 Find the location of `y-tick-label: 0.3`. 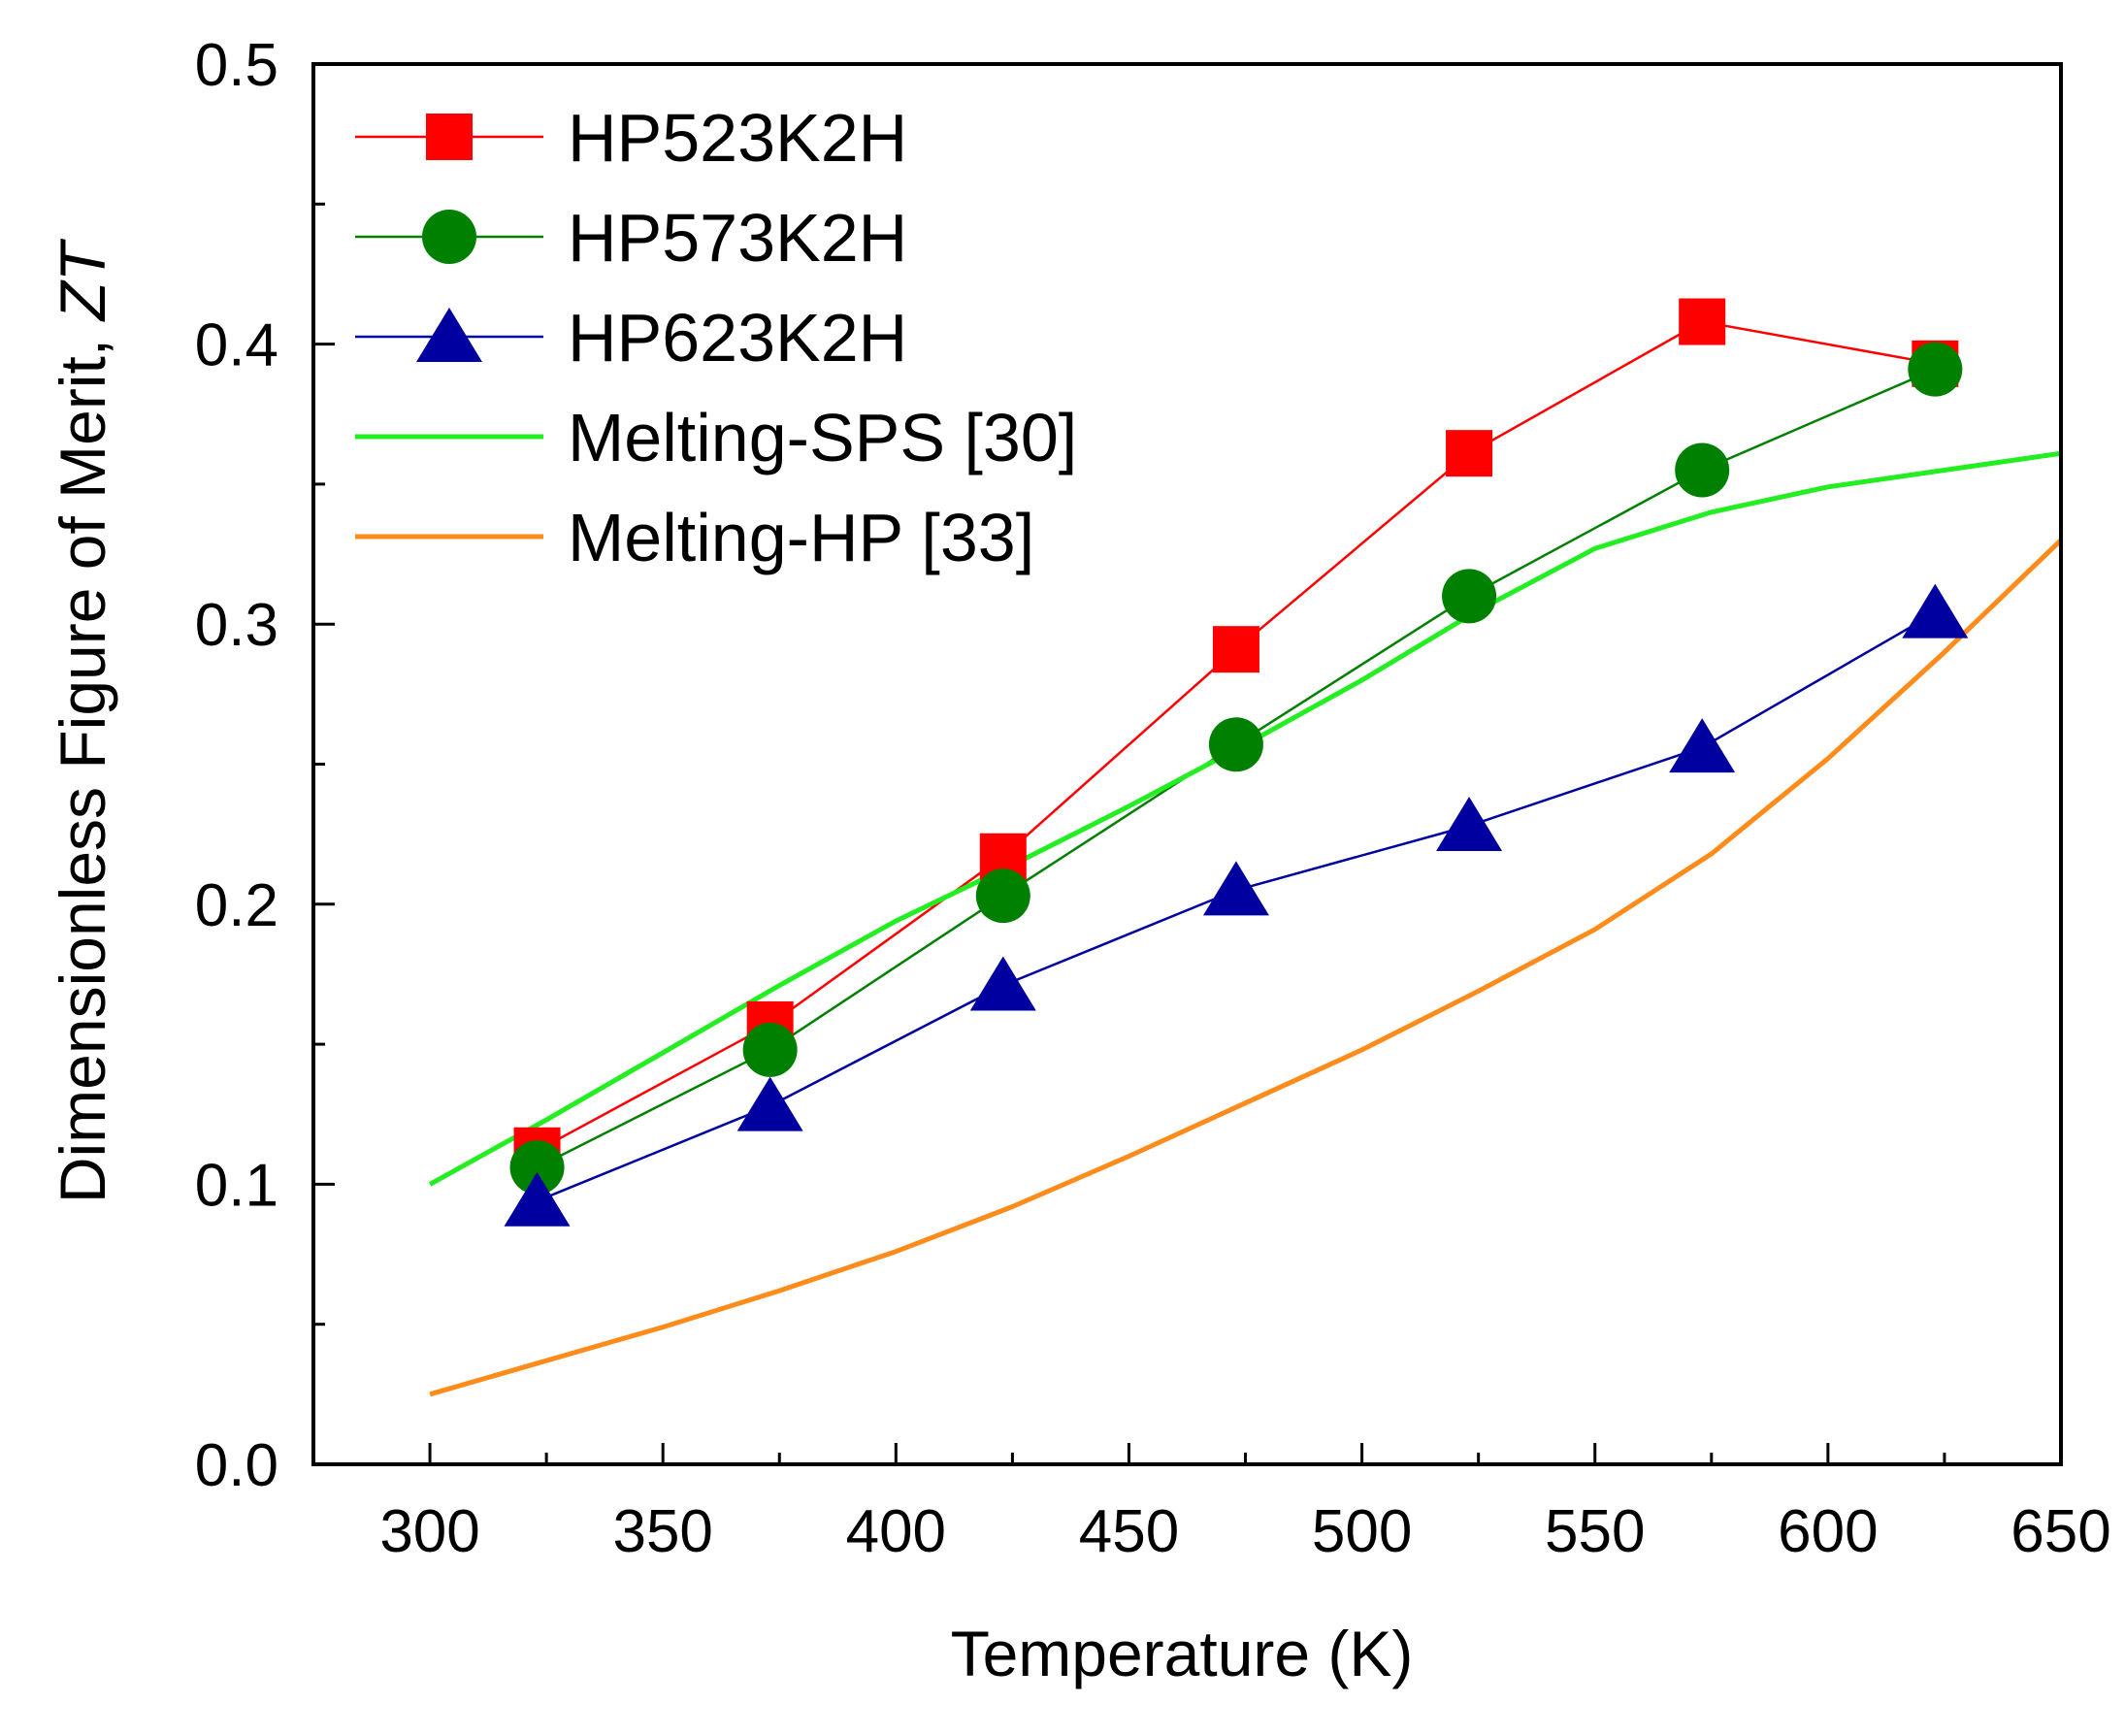

y-tick-label: 0.3 is located at coordinates (236, 625).